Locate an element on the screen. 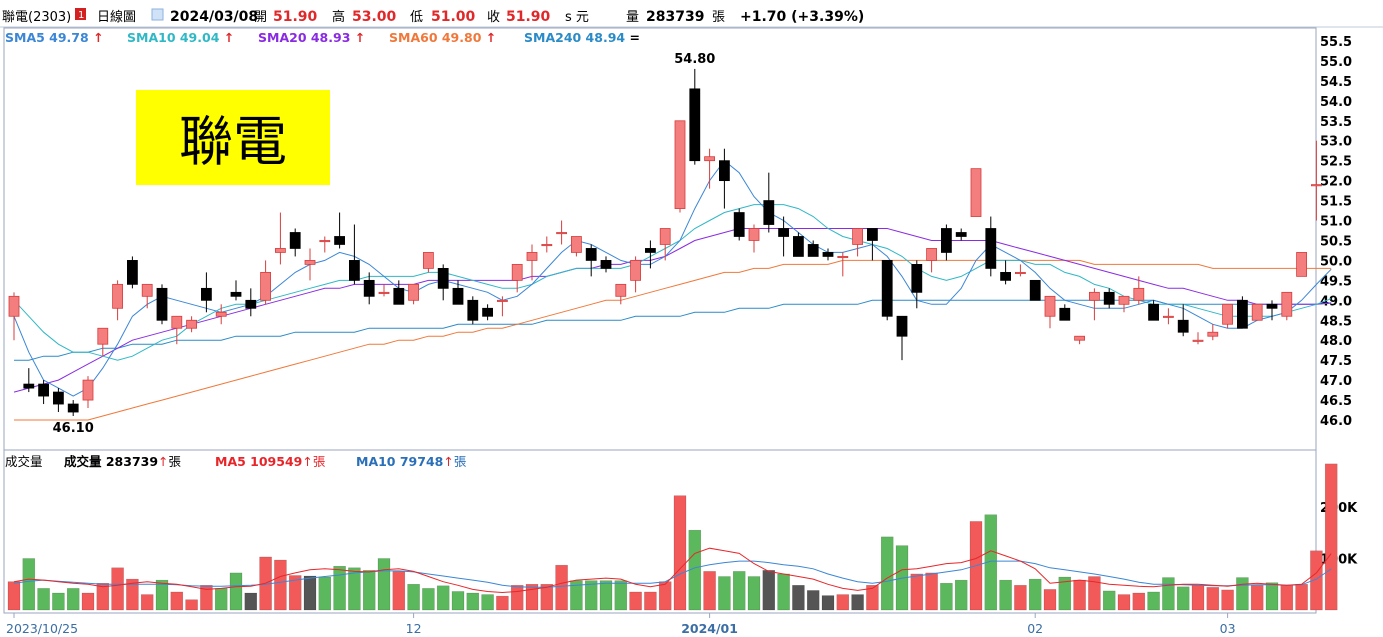  sma240-text: SMA240 48.94 is located at coordinates (574, 37).